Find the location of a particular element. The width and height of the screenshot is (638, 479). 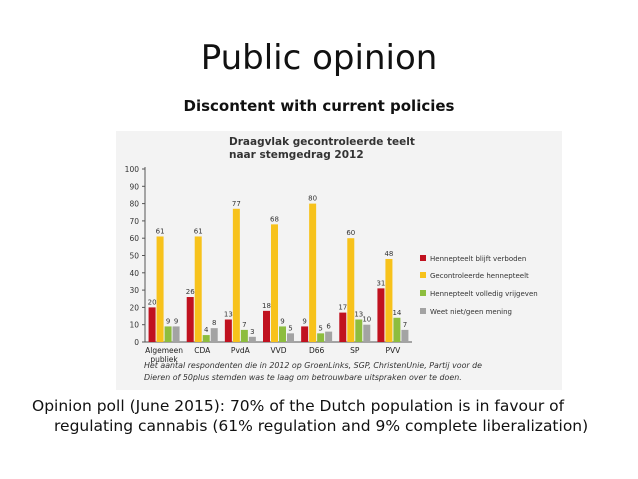

category-label: PVV is located at coordinates (394, 350).